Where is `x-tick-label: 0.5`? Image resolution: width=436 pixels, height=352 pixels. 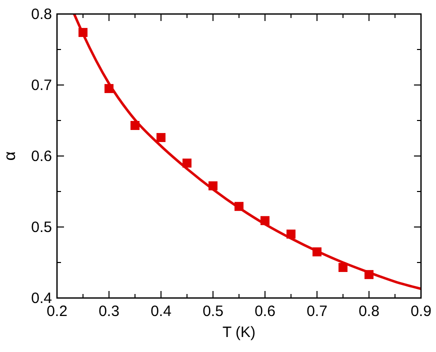
x-tick-label: 0.5 is located at coordinates (213, 311).